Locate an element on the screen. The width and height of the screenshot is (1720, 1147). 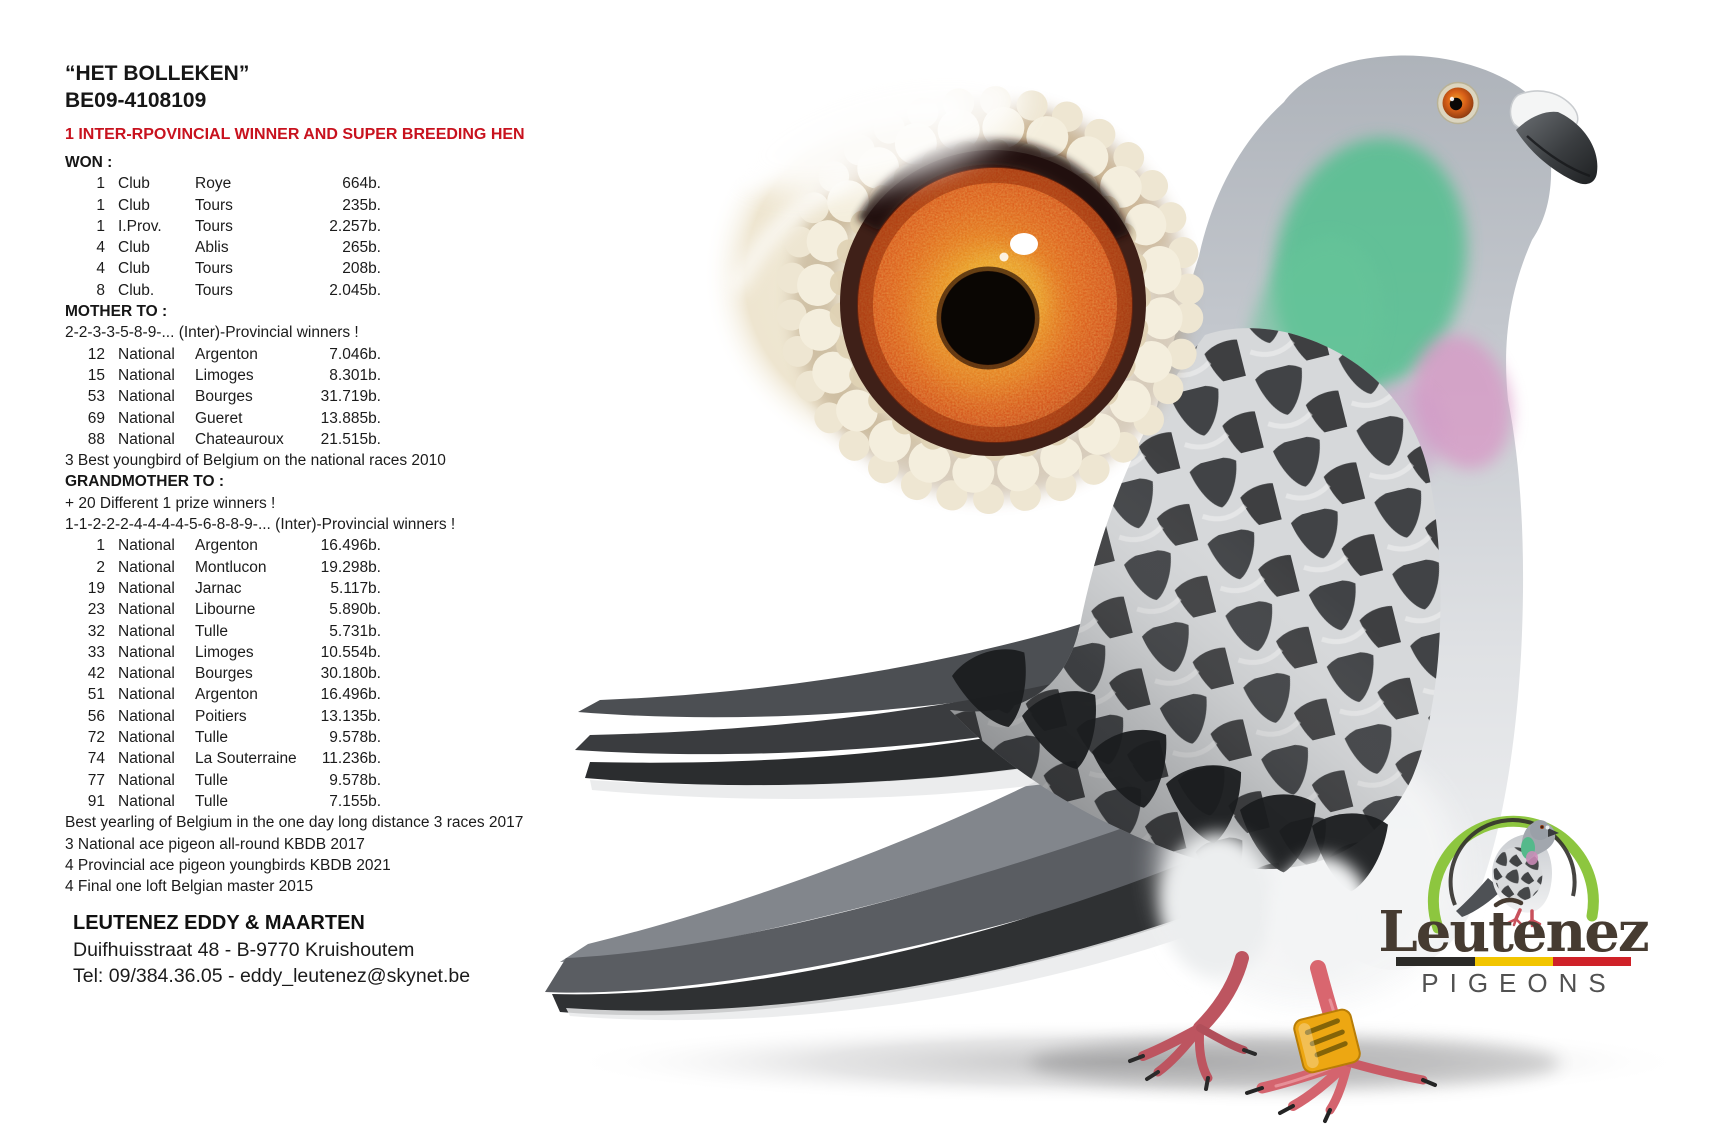
result-row: 8 Club. Tours 2.045b. is located at coordinates (357, 290).